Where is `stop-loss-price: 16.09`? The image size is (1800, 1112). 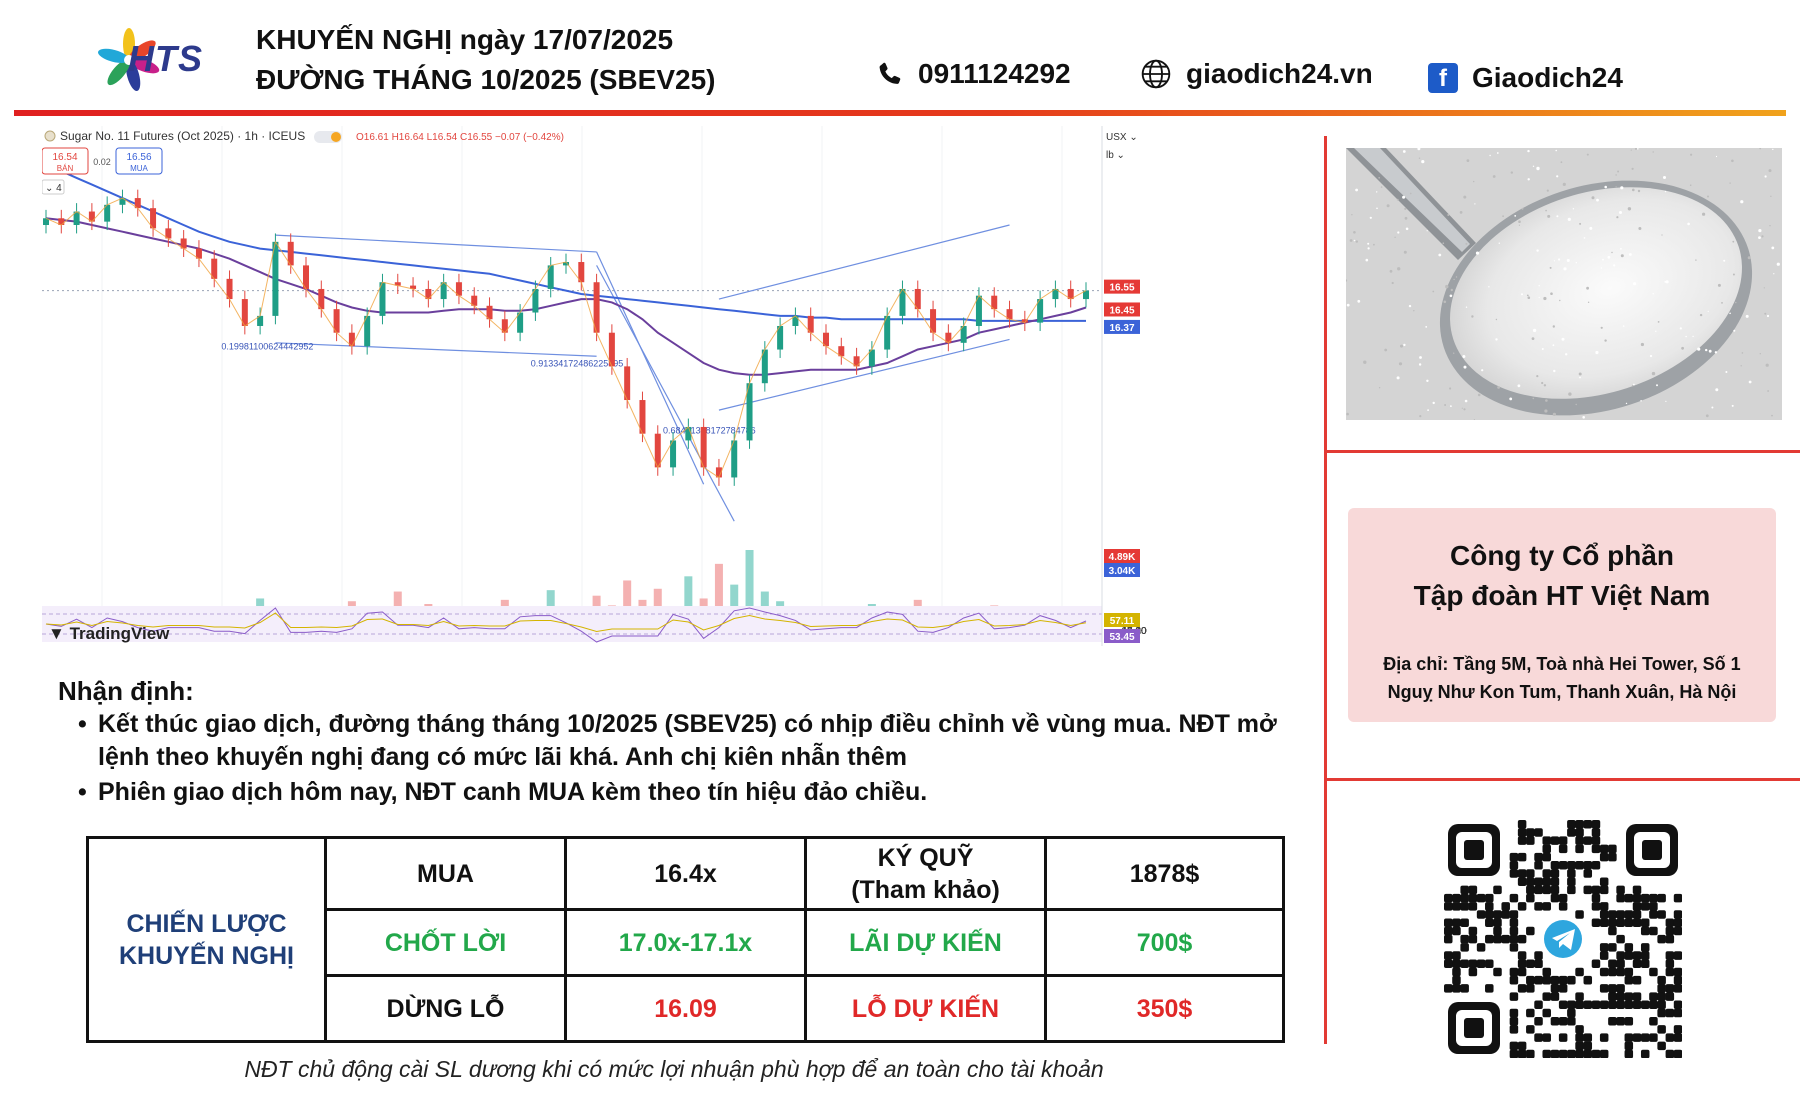 stop-loss-price: 16.09 is located at coordinates (685, 1008).